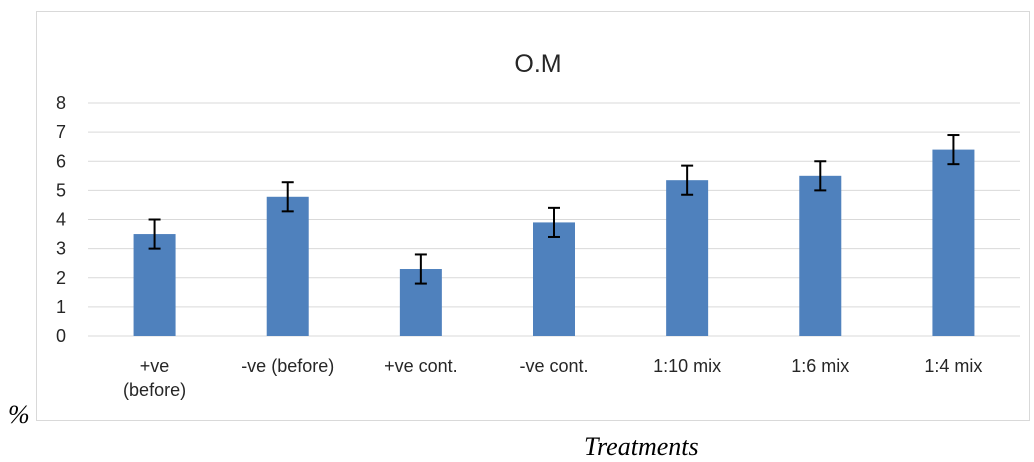  What do you see at coordinates (61, 307) in the screenshot?
I see `y-tick-label: 1` at bounding box center [61, 307].